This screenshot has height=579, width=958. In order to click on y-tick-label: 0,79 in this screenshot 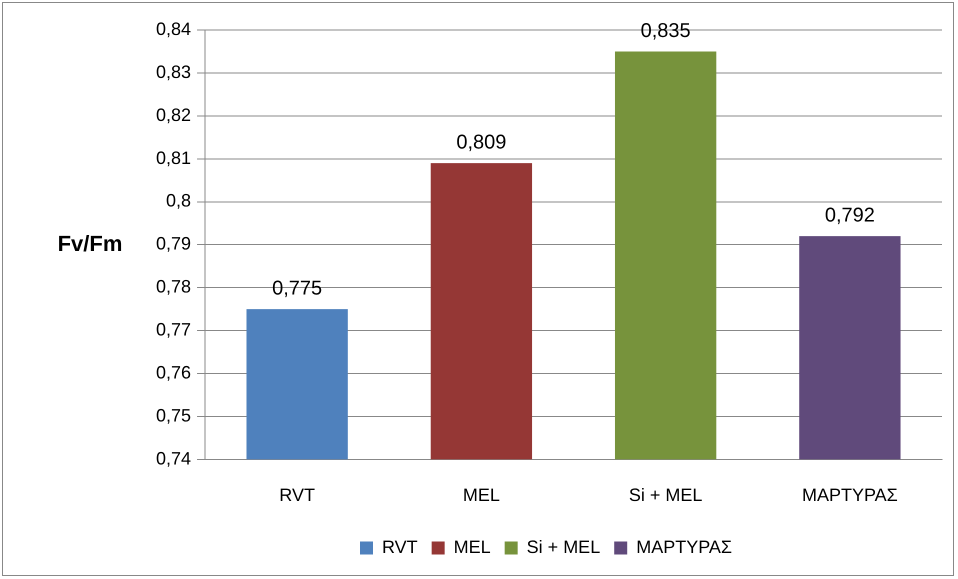, I will do `click(174, 244)`.